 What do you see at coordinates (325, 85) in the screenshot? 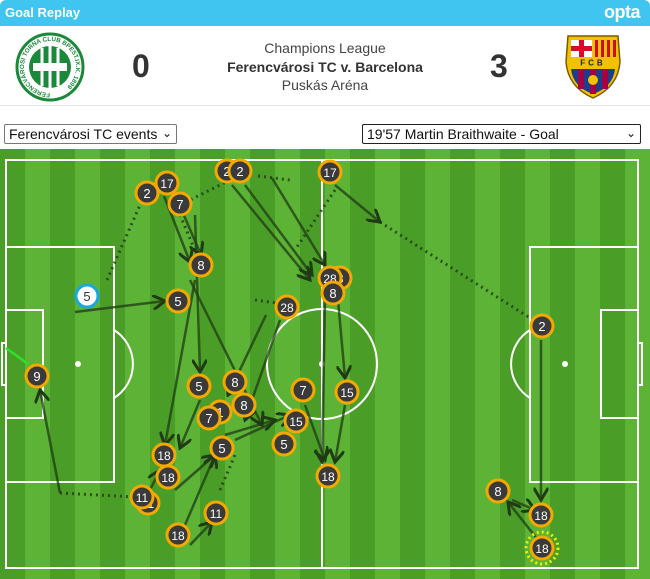
I see `venue: Puskás Aréna` at bounding box center [325, 85].